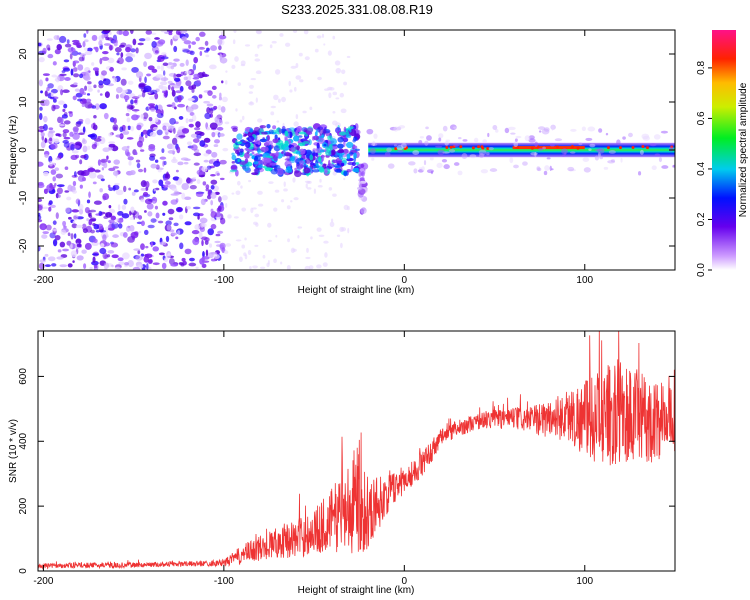 This screenshot has height=600, width=750. Describe the element at coordinates (548, 148) in the screenshot. I see `ridge-peak` at that location.